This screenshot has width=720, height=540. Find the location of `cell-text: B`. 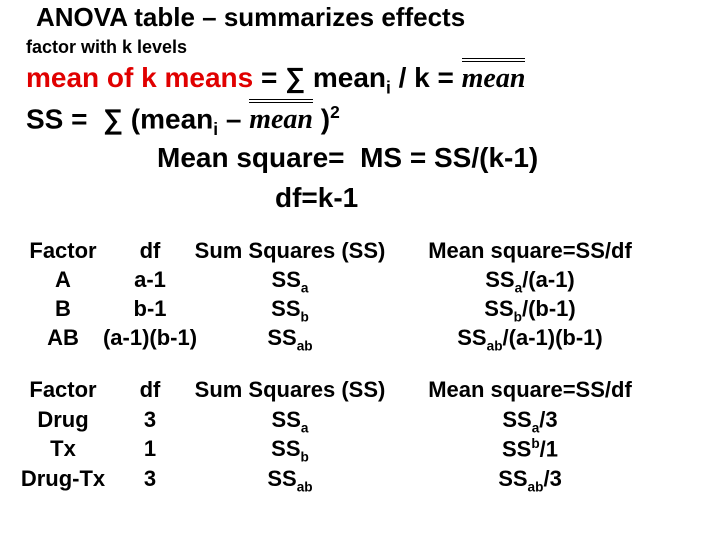

cell-text: B is located at coordinates (63, 308).